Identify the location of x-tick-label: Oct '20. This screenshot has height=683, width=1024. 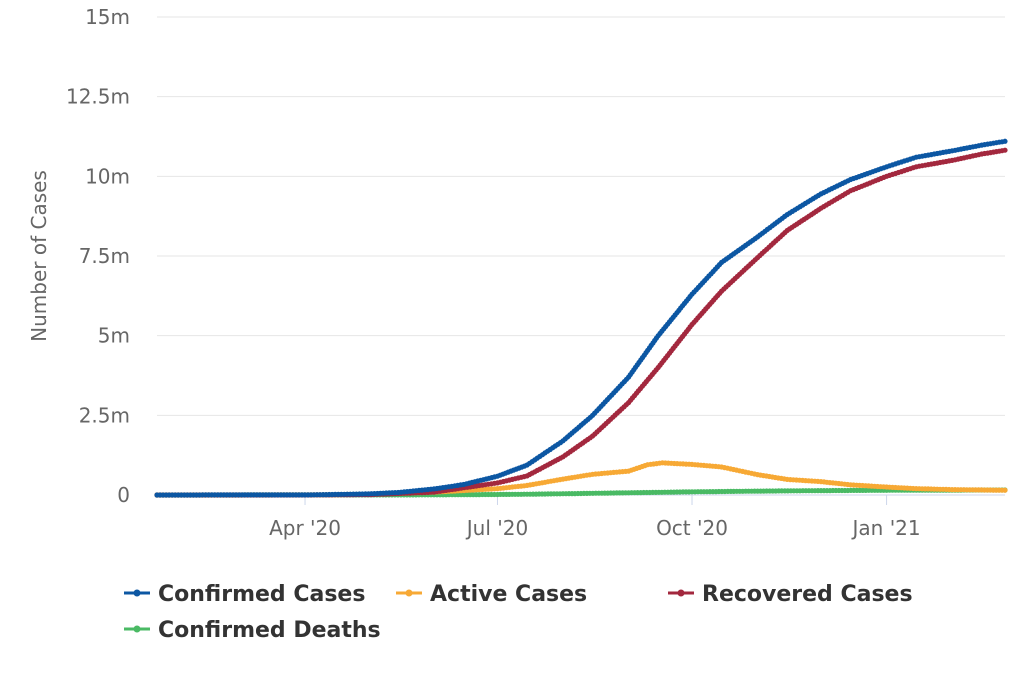
(692, 528).